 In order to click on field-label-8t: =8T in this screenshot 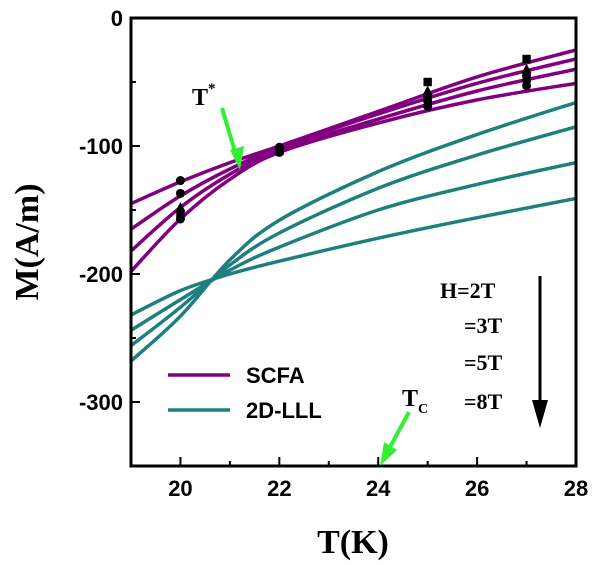, I will do `click(483, 401)`.